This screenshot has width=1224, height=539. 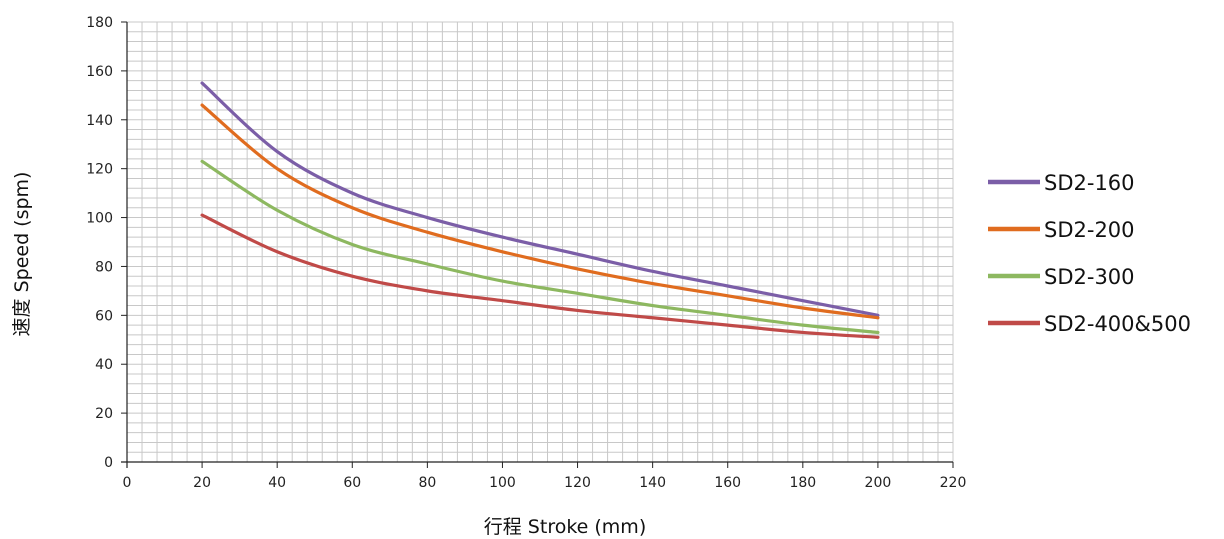 What do you see at coordinates (104, 414) in the screenshot?
I see `y-tick-label: 20` at bounding box center [104, 414].